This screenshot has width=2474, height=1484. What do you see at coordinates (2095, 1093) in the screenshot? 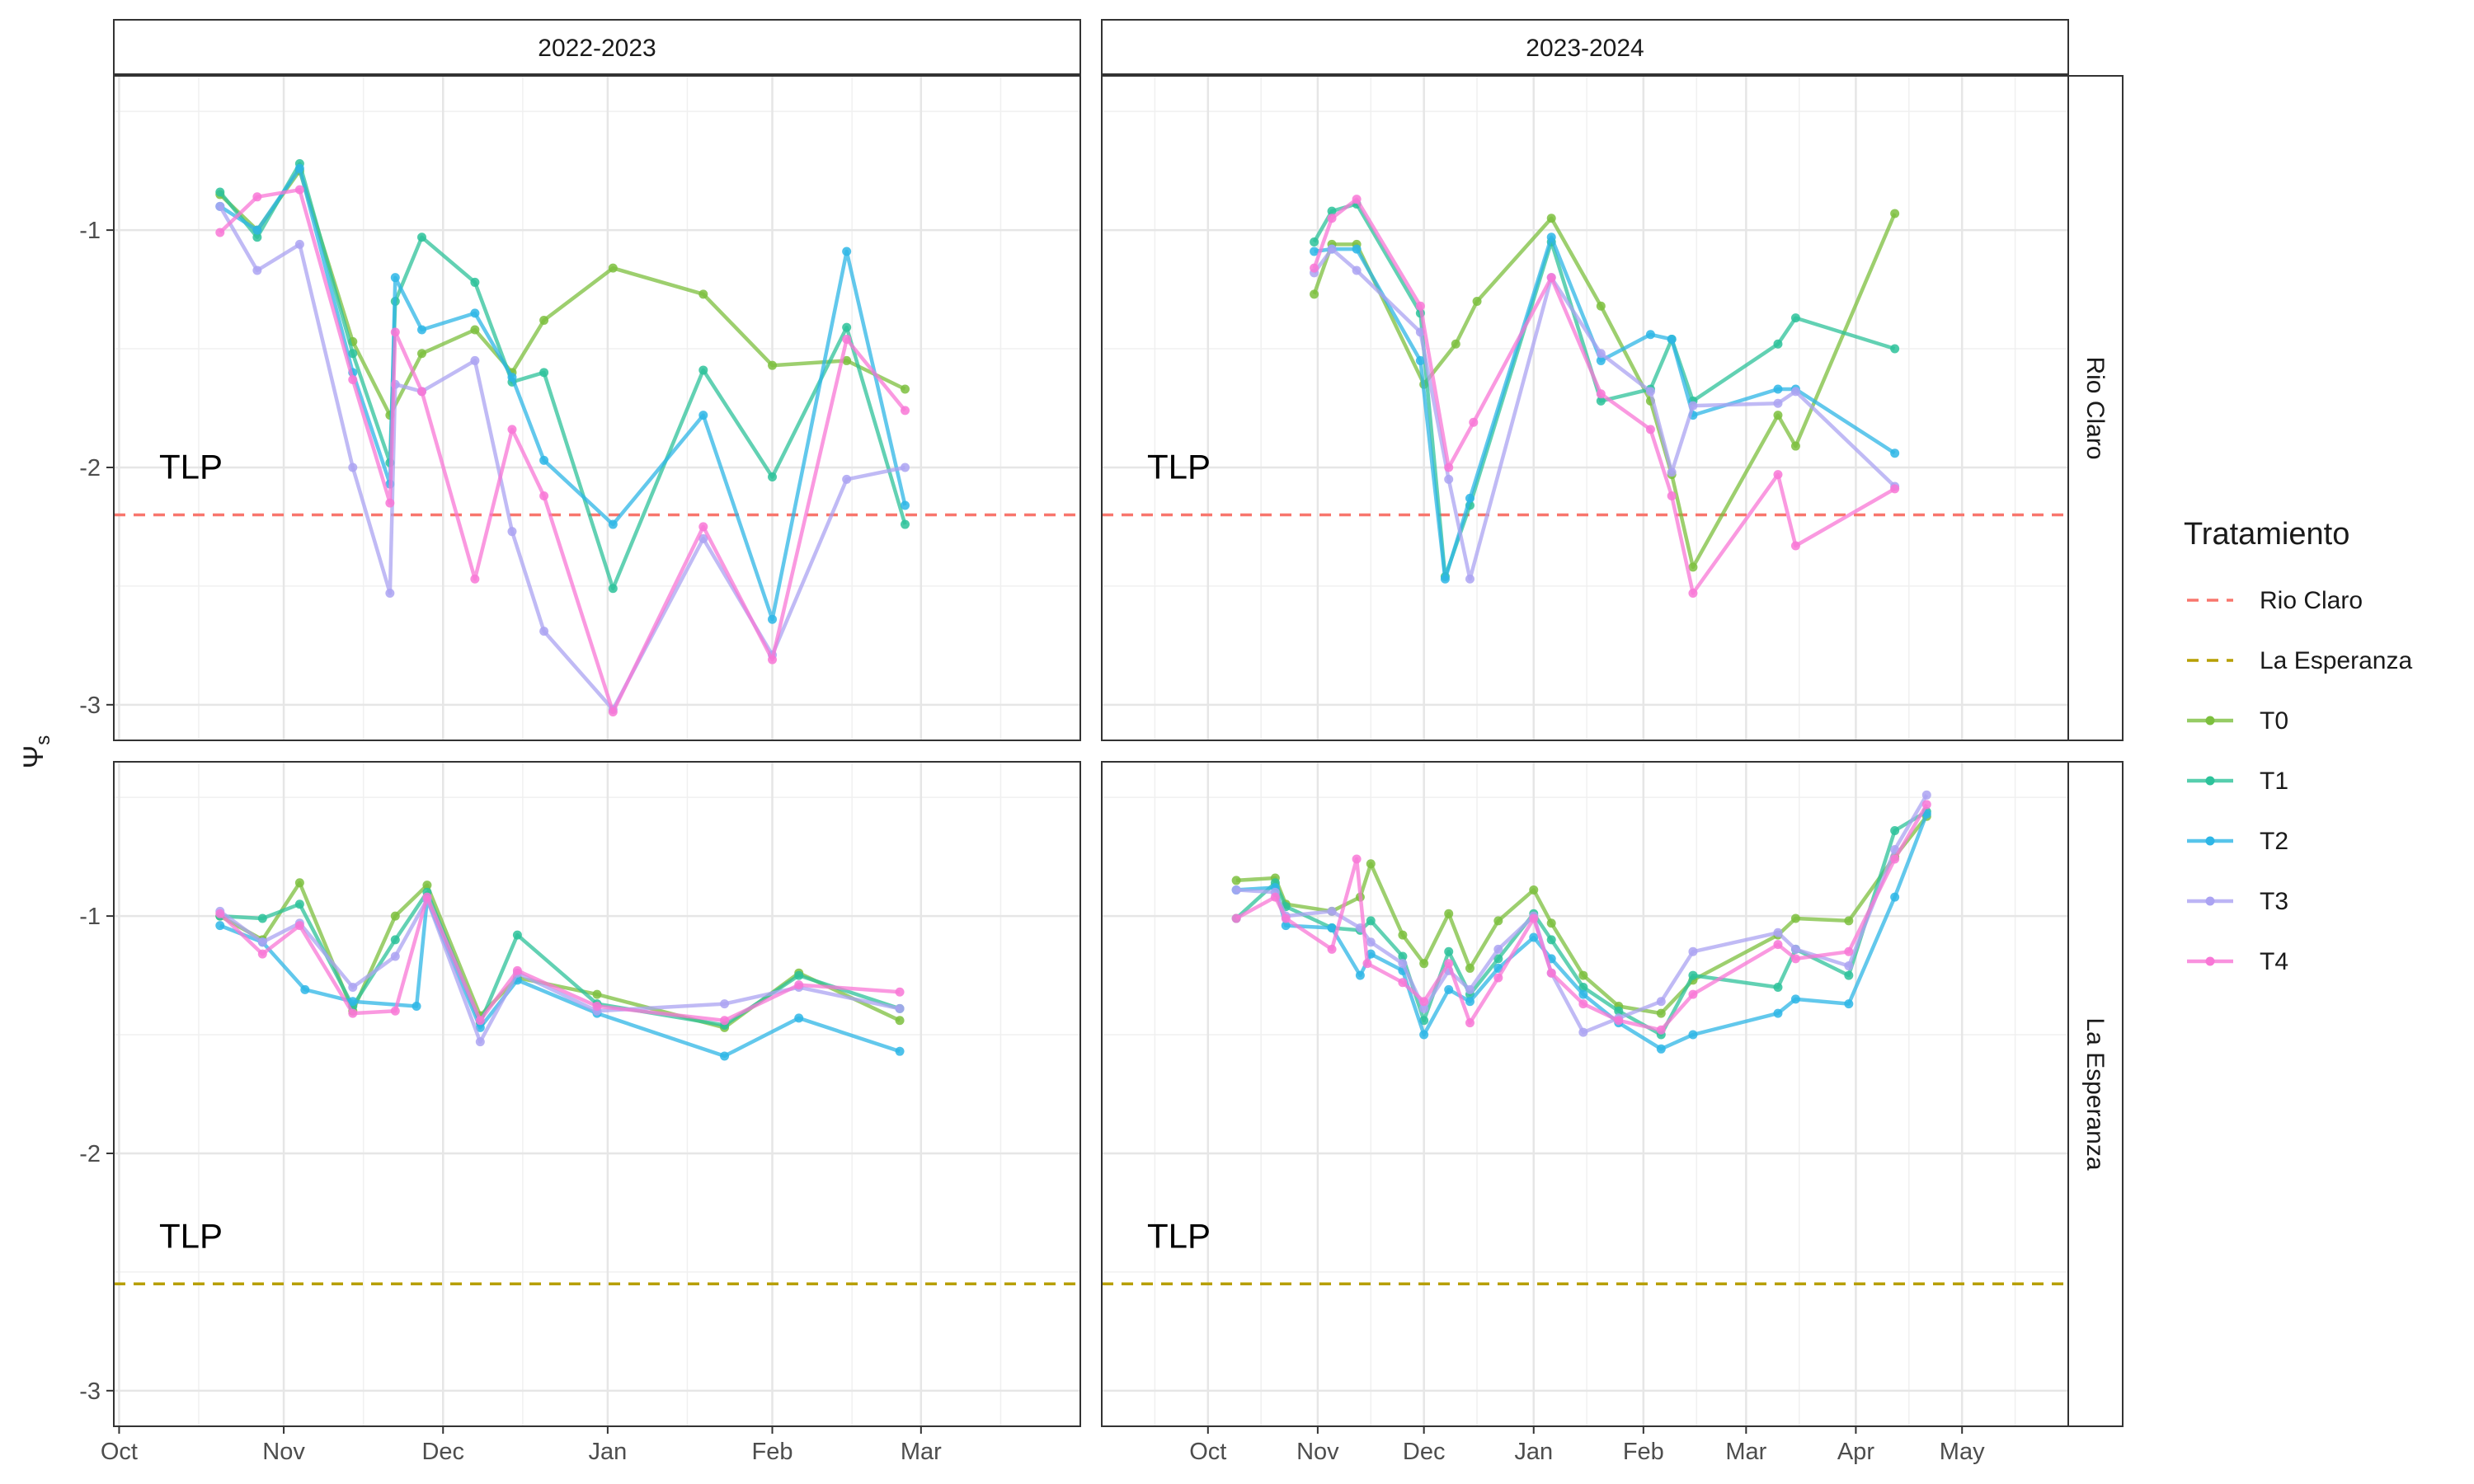
I see `facet-strip-row-2-label: La Esperanza` at bounding box center [2095, 1093].